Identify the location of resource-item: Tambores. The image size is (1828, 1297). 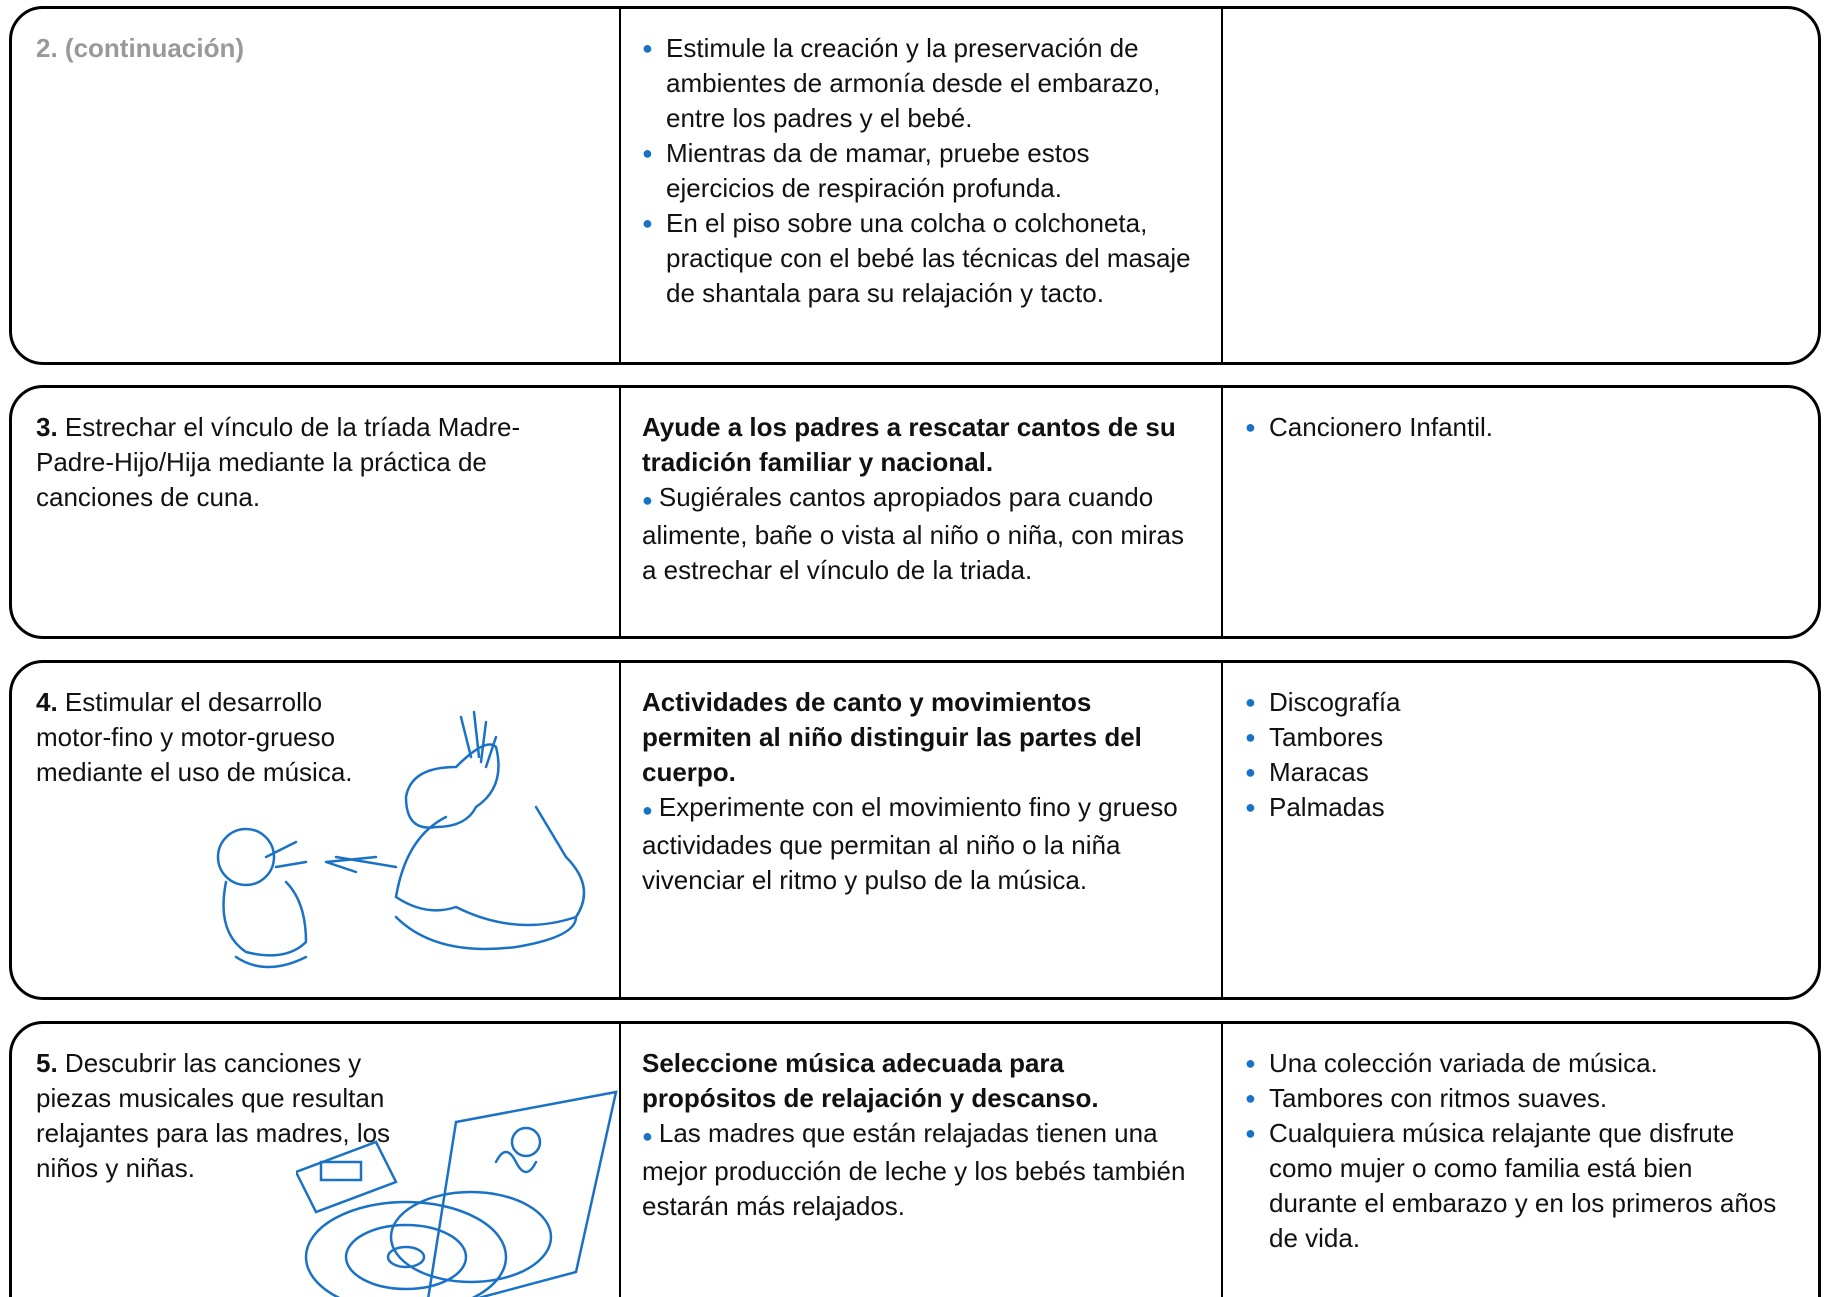
(1515, 737).